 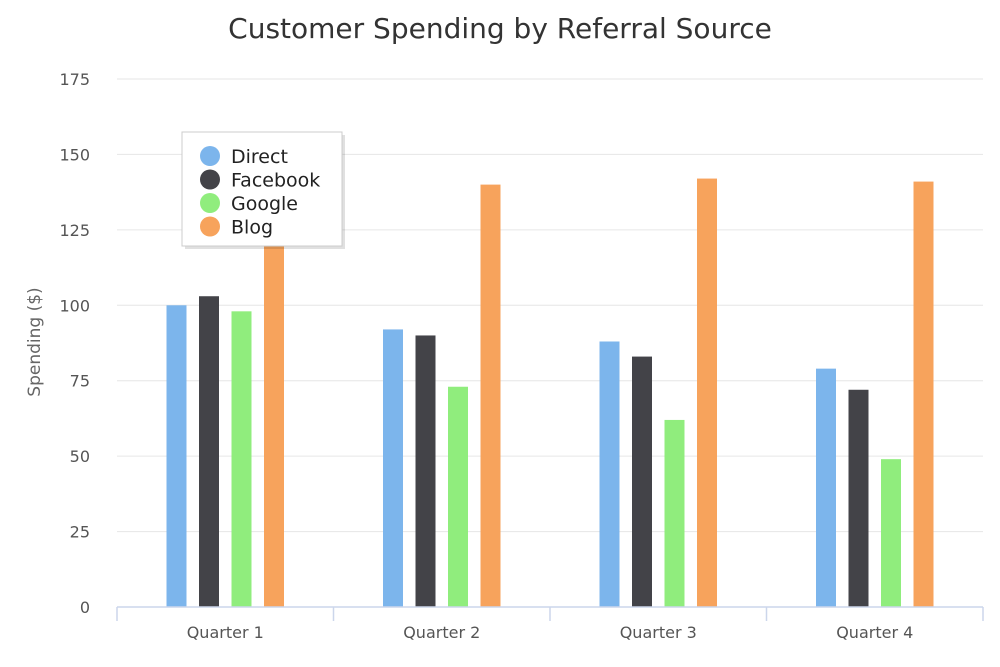 What do you see at coordinates (259, 157) in the screenshot?
I see `legend-item-label: Direct` at bounding box center [259, 157].